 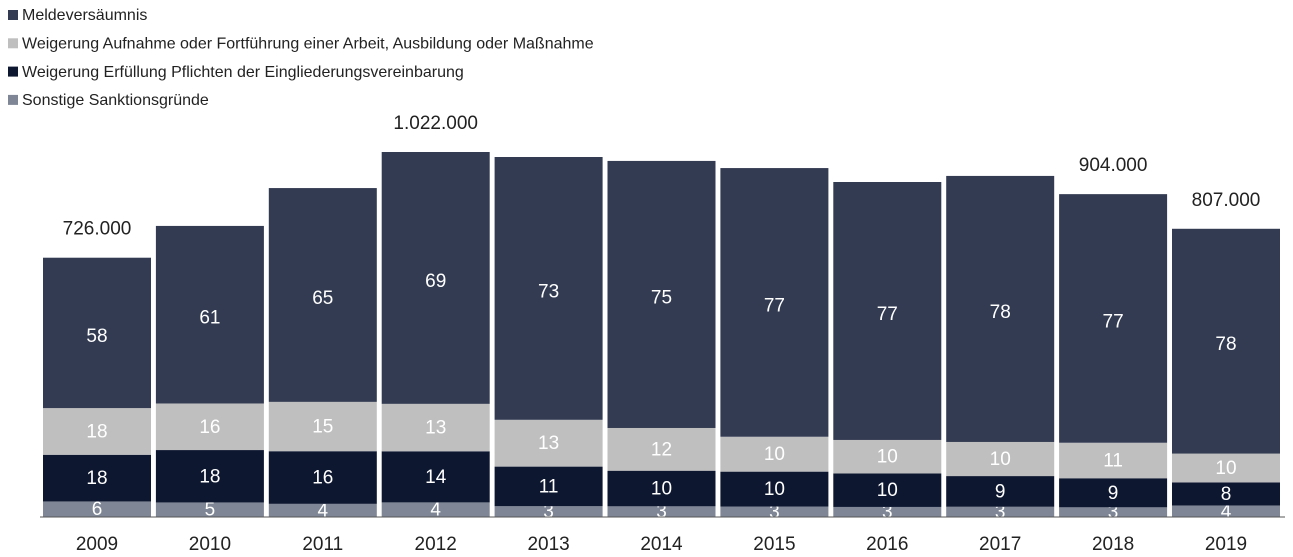 What do you see at coordinates (548, 544) in the screenshot?
I see `x-tick-label: 2013` at bounding box center [548, 544].